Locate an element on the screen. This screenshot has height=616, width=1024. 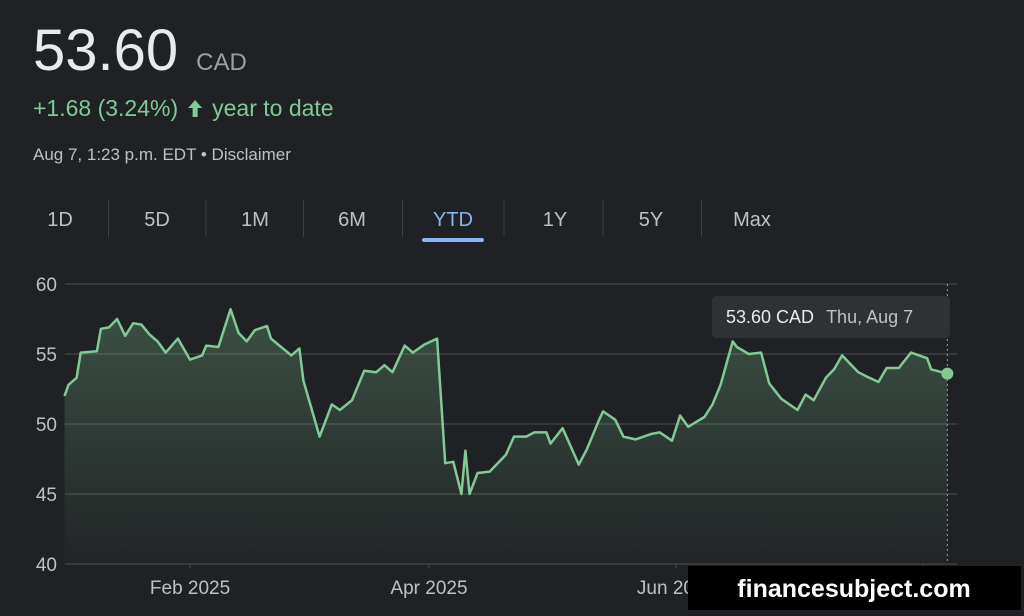
tooltip-value: 53.60 CAD is located at coordinates (770, 317).